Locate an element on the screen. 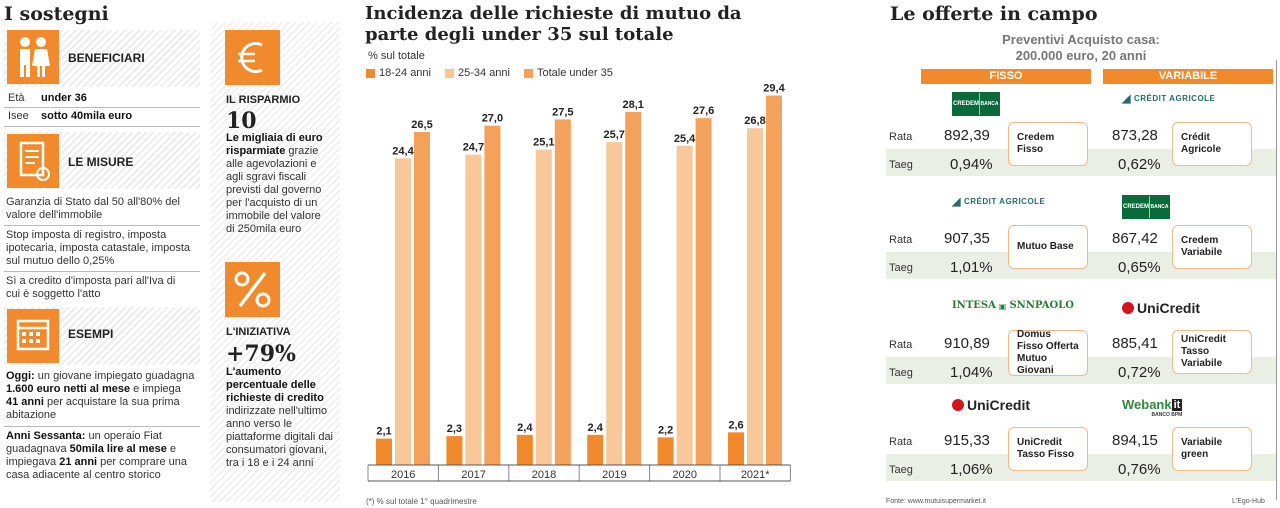 The width and height of the screenshot is (1280, 508). taeg-value-variabile: 0,72% is located at coordinates (1139, 372).